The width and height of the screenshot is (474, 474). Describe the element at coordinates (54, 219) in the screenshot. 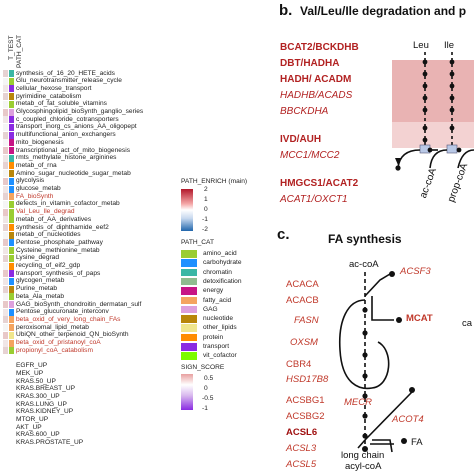

I see `pathway-label: metab_of_AA_derivatives` at that location.